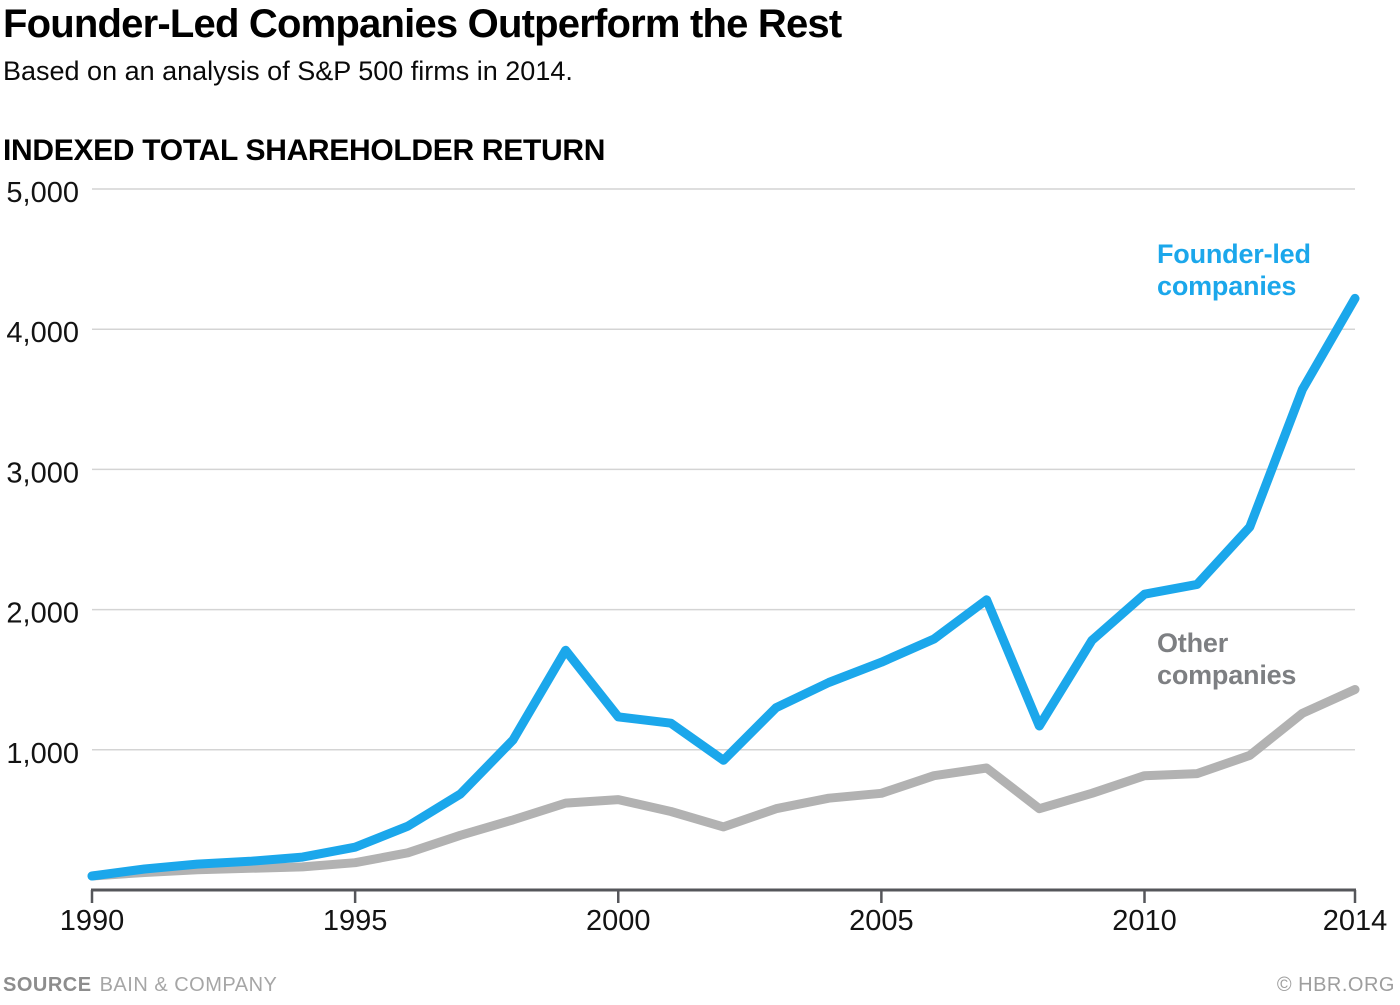  I want to click on series-label-founder-led: Founder-led companies, so click(1234, 270).